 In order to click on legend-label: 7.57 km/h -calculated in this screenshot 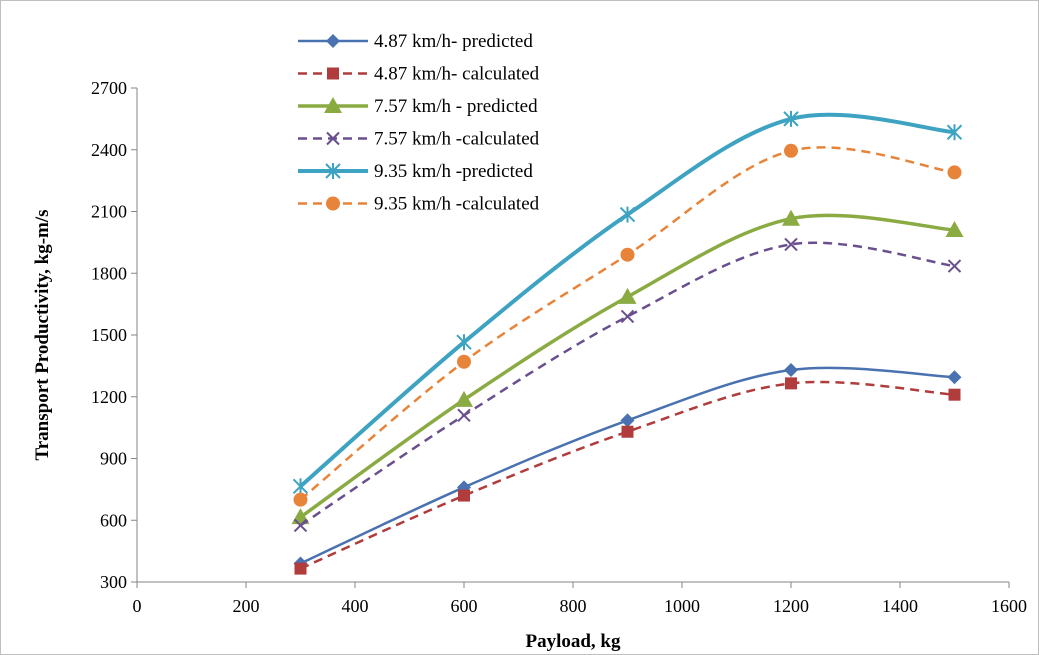, I will do `click(457, 139)`.